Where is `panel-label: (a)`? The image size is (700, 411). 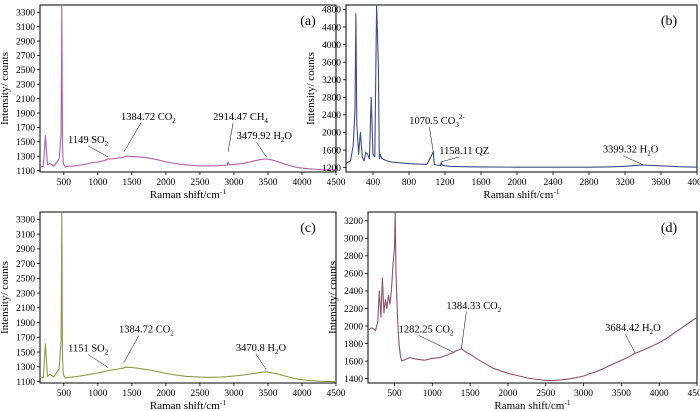 panel-label: (a) is located at coordinates (308, 21).